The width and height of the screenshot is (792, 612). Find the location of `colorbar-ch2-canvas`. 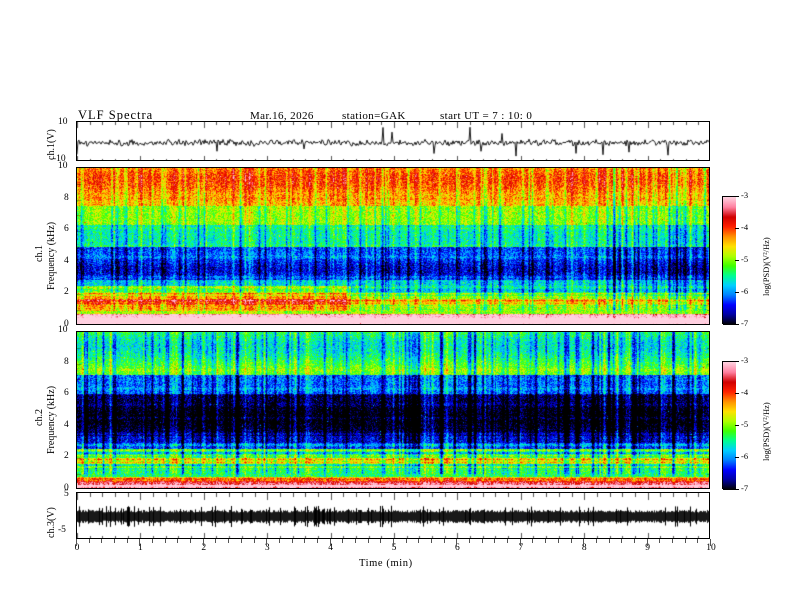

colorbar-ch2-canvas is located at coordinates (729, 426).